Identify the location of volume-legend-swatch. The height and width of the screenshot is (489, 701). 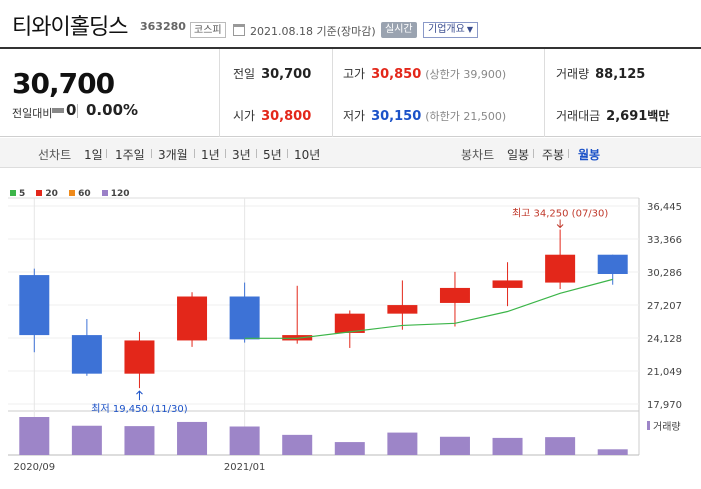
(648, 425).